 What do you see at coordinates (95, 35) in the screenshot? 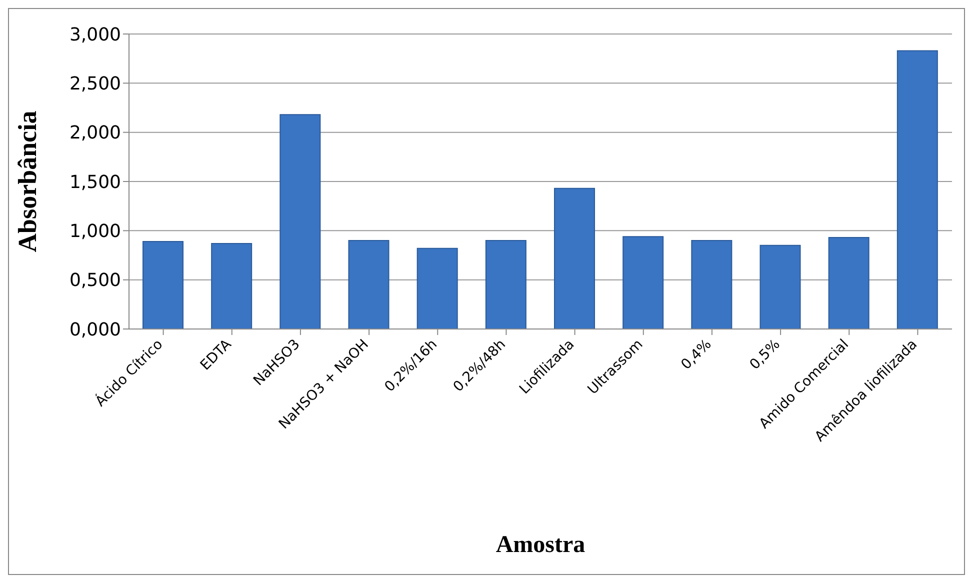
I see `y-tick-label: 3,000` at bounding box center [95, 35].